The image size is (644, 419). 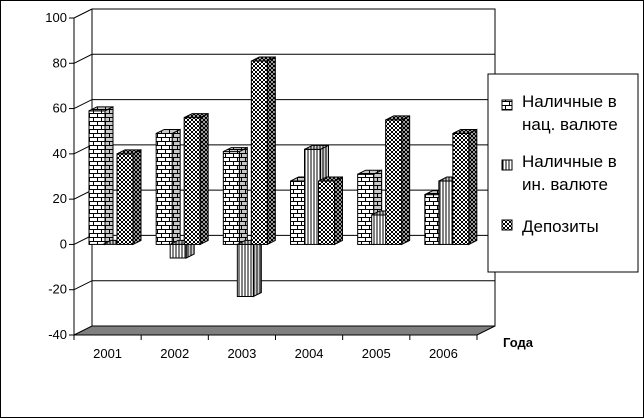 I want to click on chart-floor-layer, so click(x=284, y=330).